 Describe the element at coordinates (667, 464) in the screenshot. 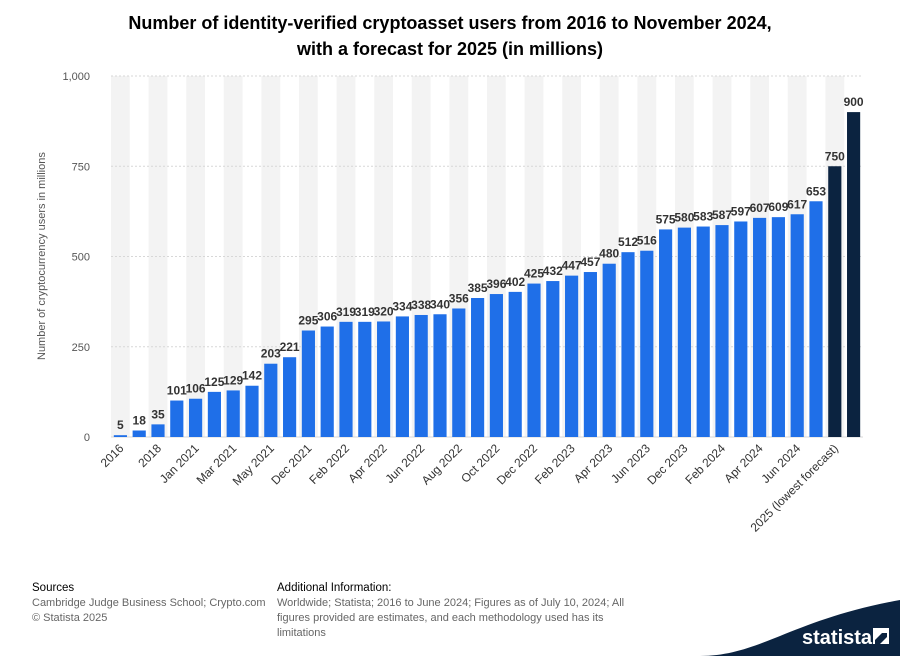

I see `x-tick-label: Dec 2023` at that location.